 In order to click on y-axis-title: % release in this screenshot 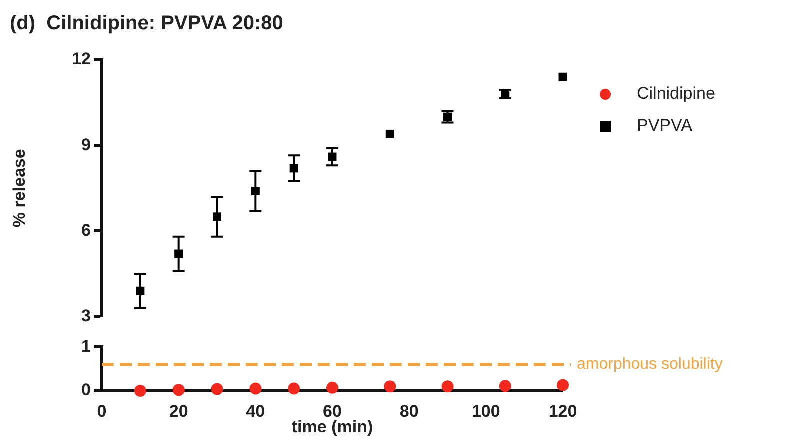, I will do `click(19, 188)`.